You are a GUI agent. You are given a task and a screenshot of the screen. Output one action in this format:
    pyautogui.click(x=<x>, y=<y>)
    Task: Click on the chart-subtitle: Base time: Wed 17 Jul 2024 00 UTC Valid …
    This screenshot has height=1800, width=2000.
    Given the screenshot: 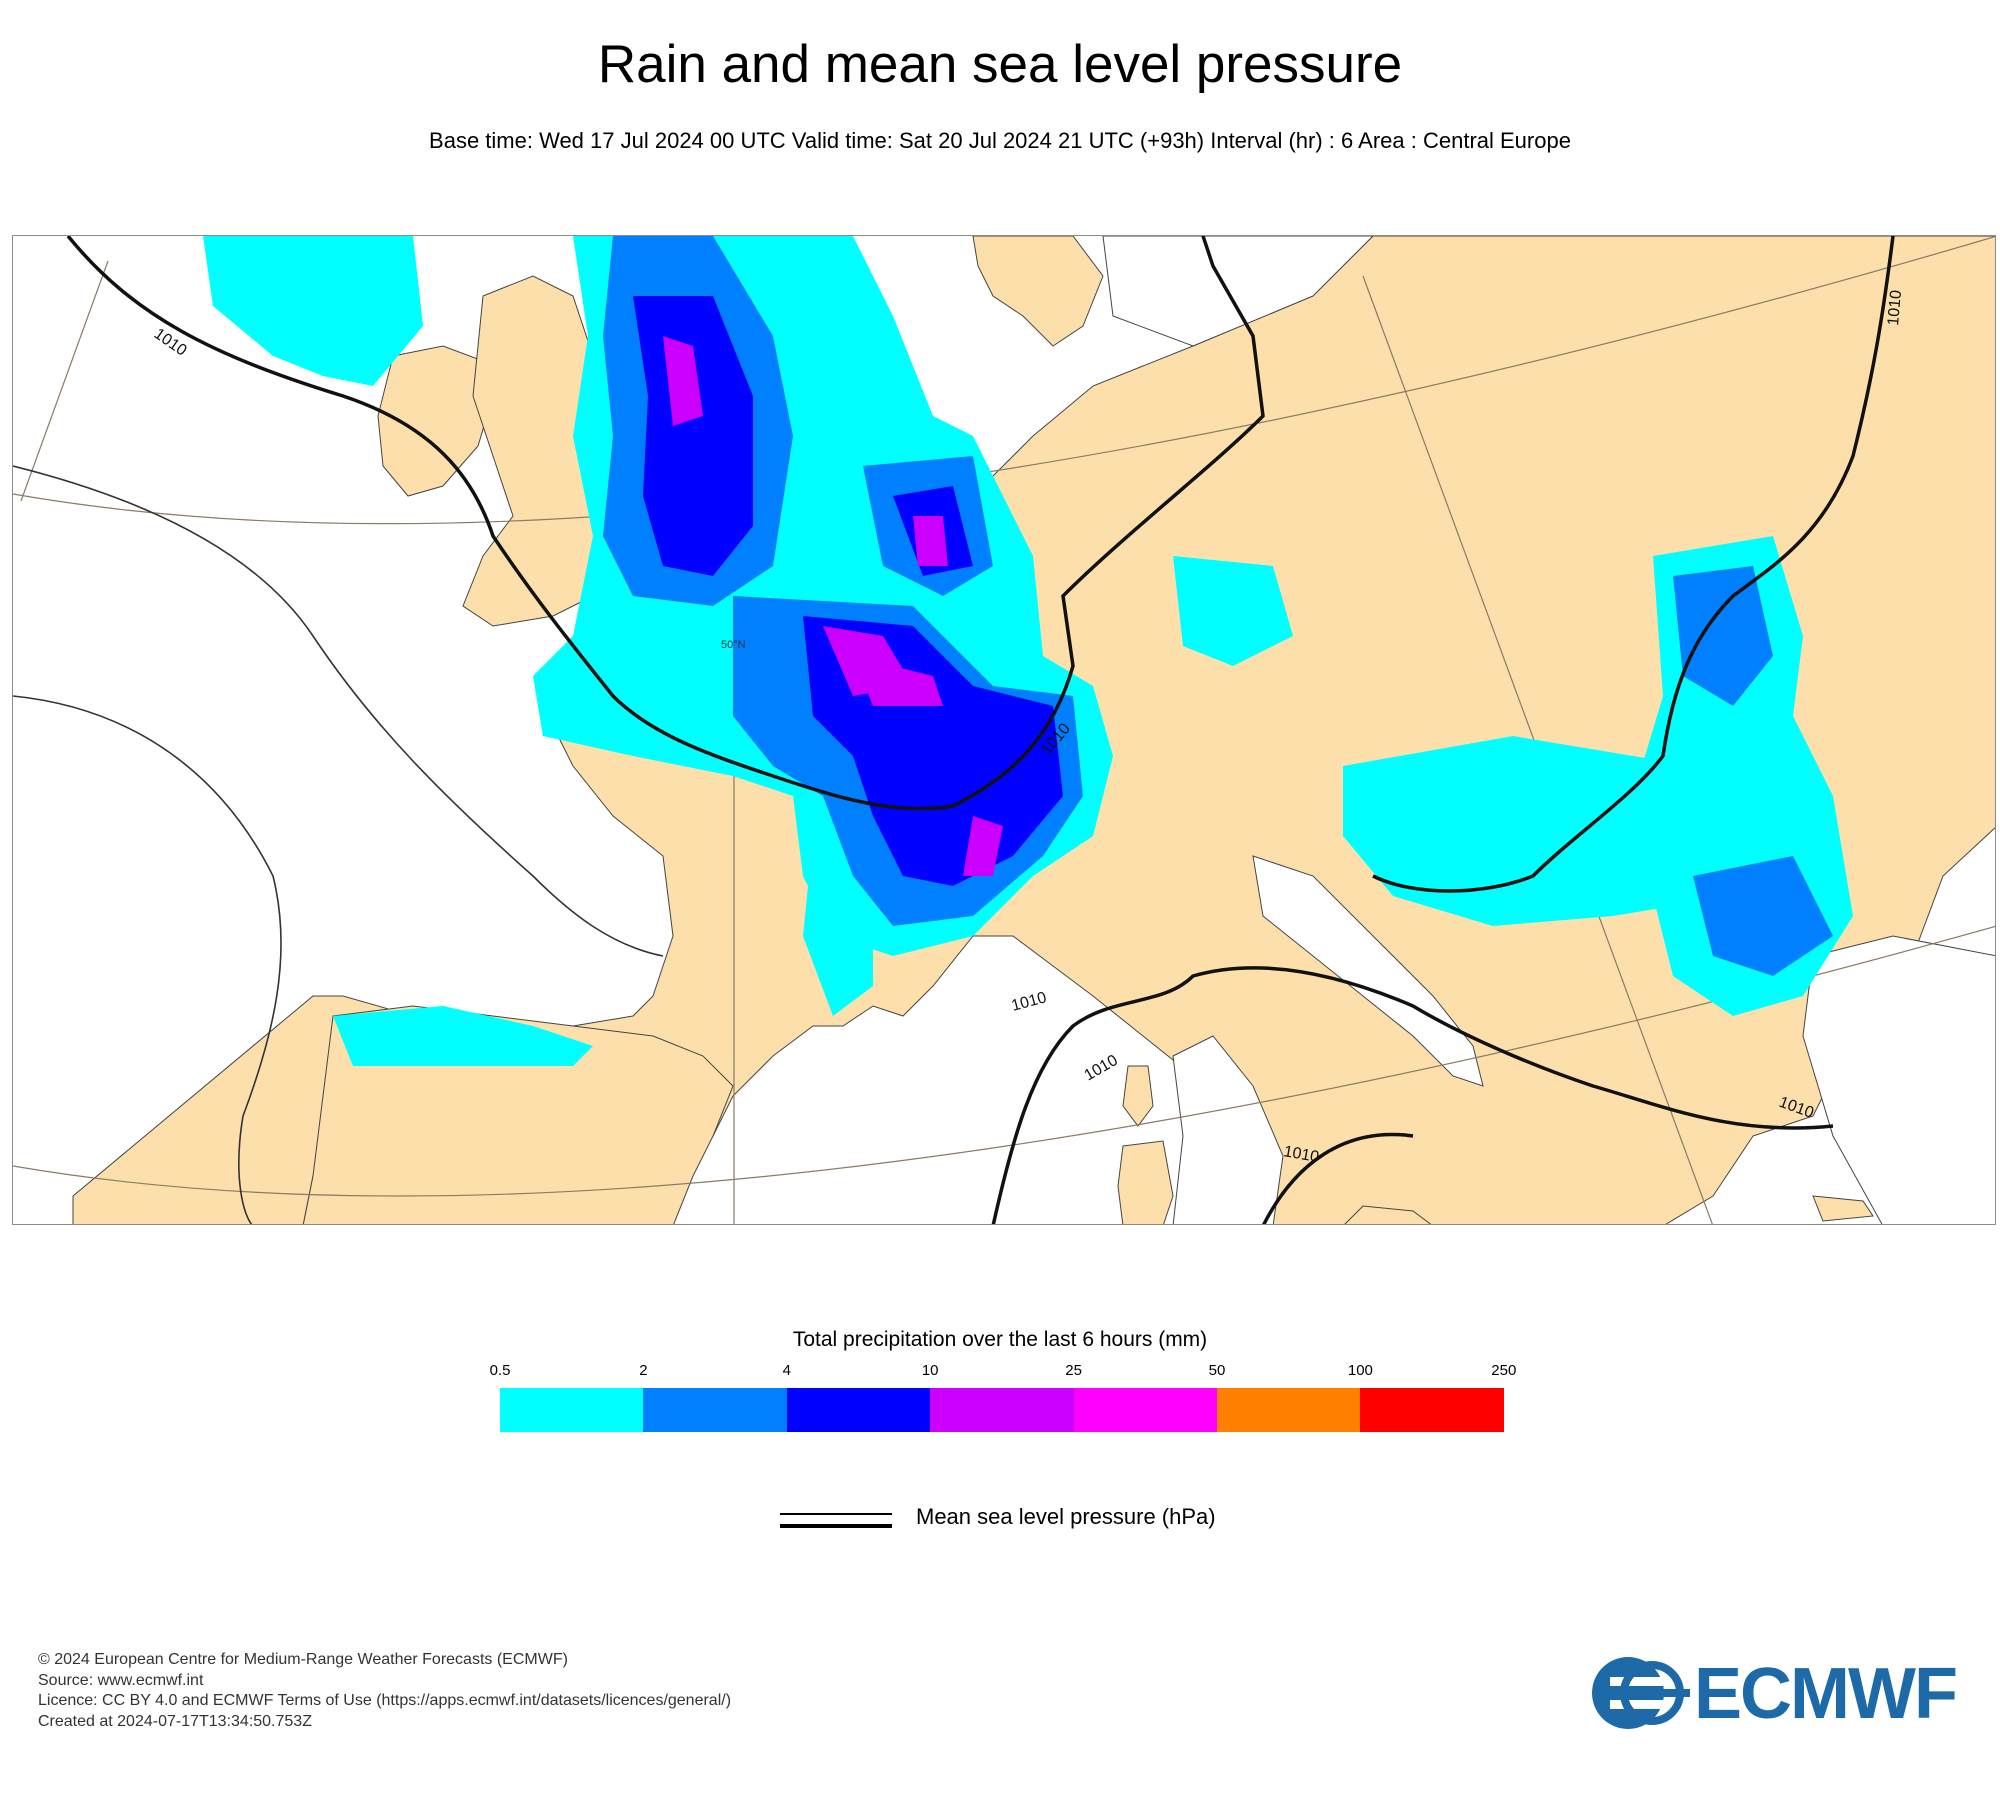 What is the action you would take?
    pyautogui.click(x=1000, y=140)
    